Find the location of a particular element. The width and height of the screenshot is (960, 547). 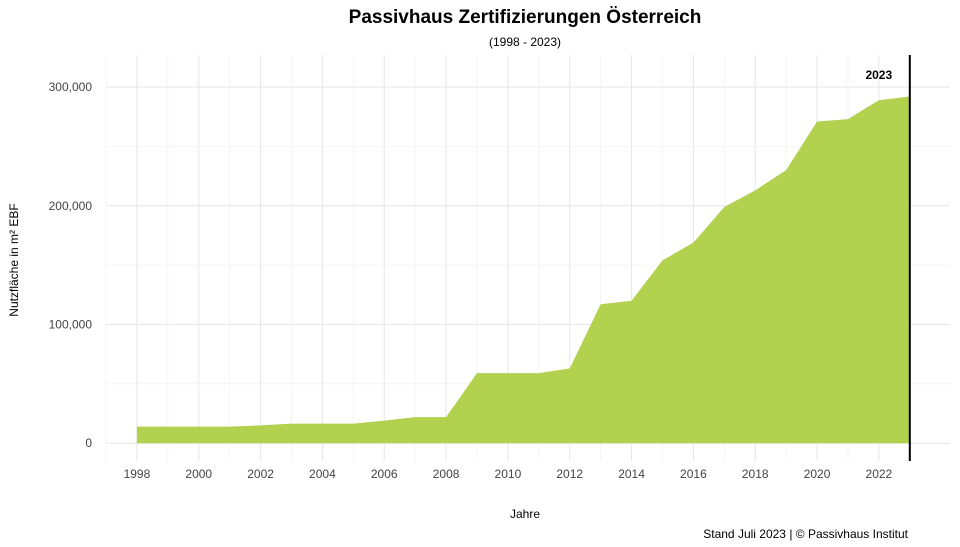

x-tick-label: 2002 is located at coordinates (260, 474).